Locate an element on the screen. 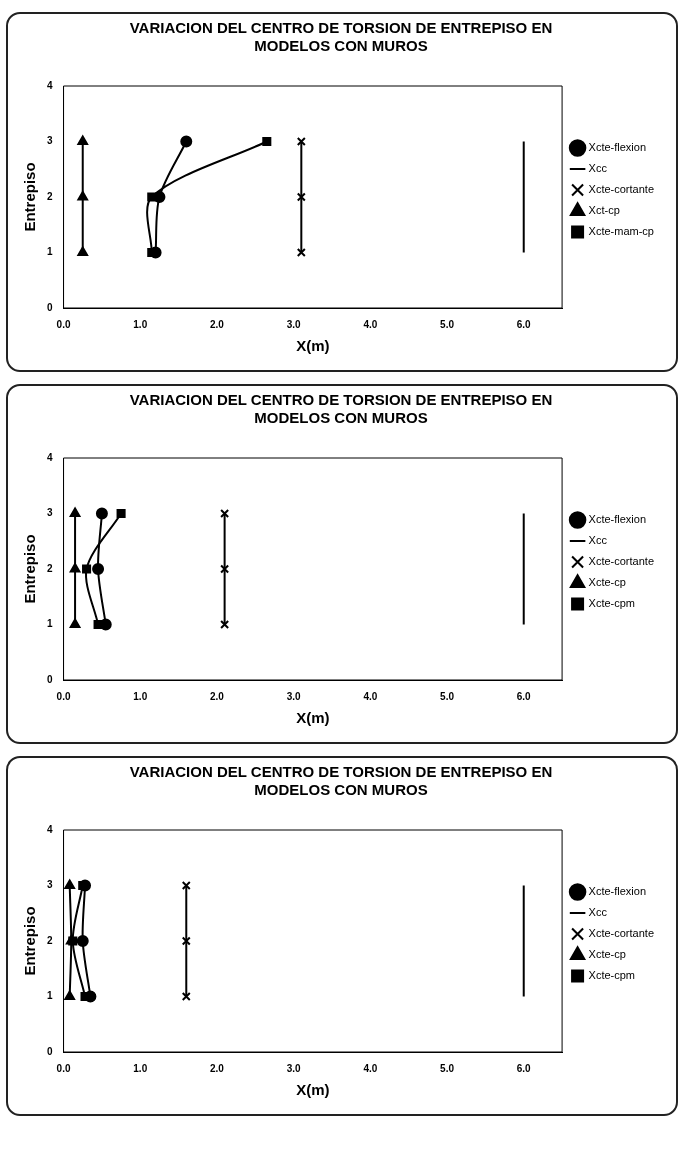 Image resolution: width=686 pixels, height=1151 pixels. legend-label: Xct-cp is located at coordinates (604, 210).